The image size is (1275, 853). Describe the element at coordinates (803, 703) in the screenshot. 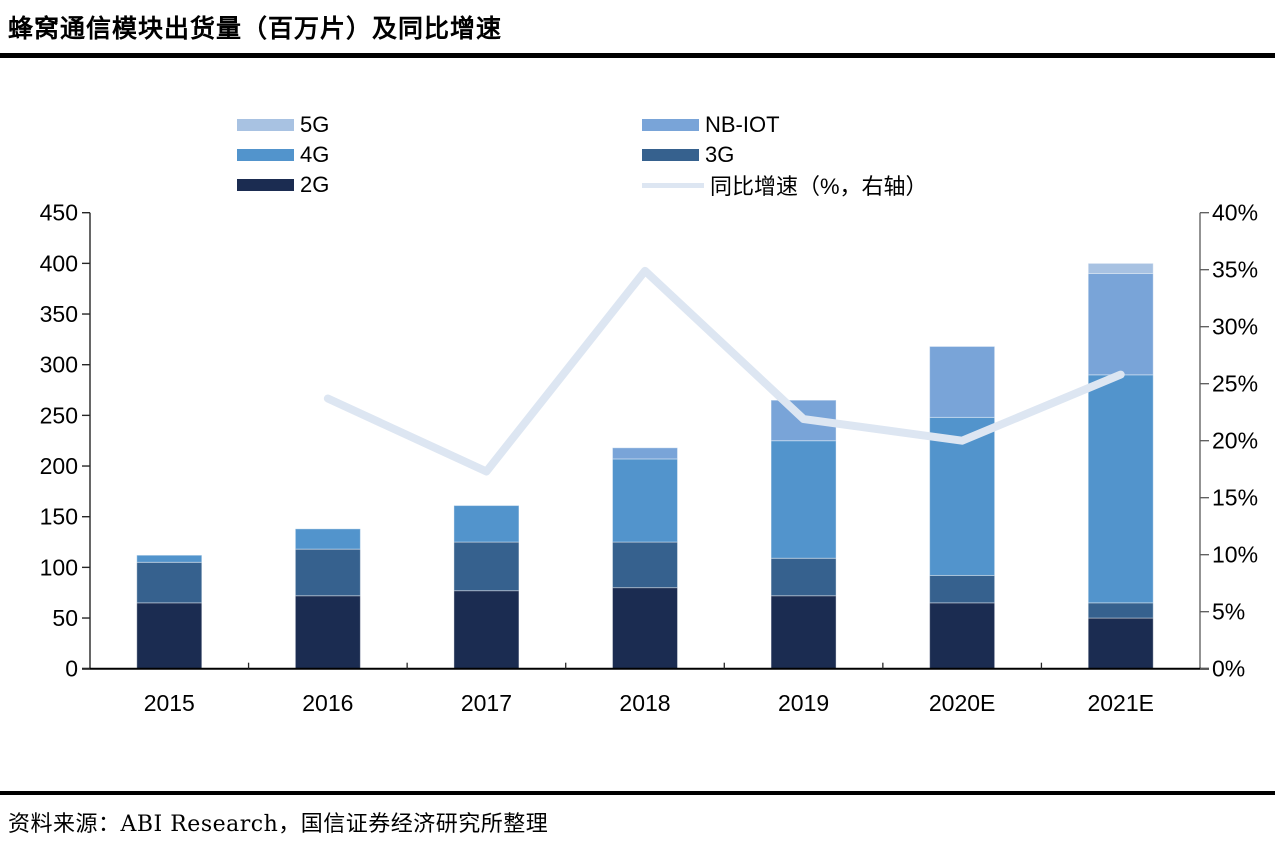

I see `x-axis-label: 2019` at that location.